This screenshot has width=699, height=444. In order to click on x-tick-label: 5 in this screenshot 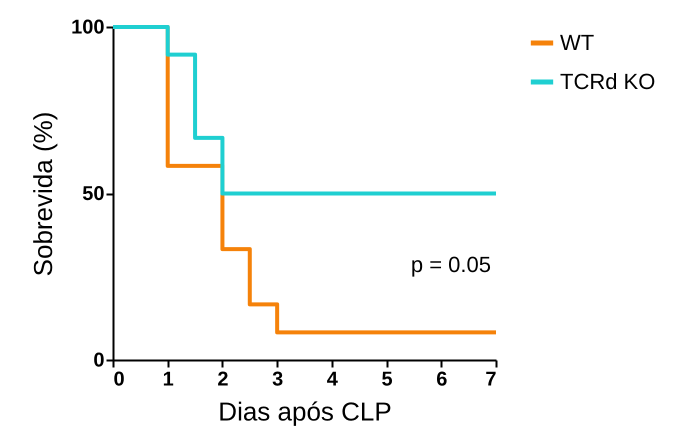, I will do `click(387, 379)`.